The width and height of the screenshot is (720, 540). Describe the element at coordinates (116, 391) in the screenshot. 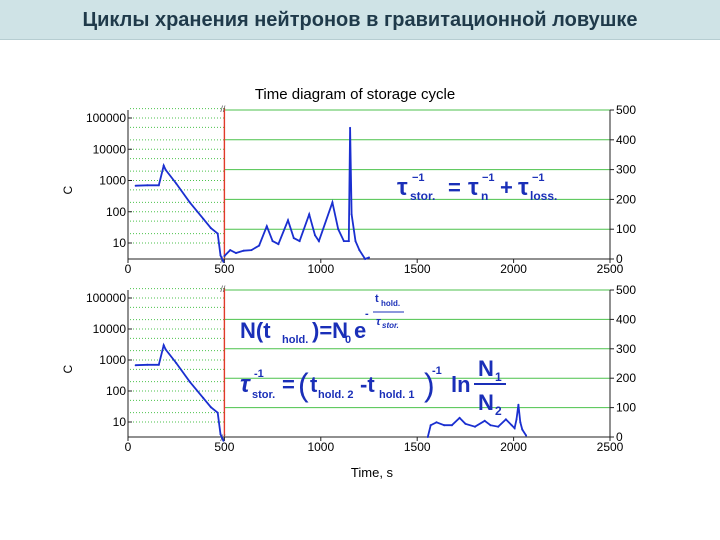

I see `y-left-tick-bottom-1: 100` at that location.